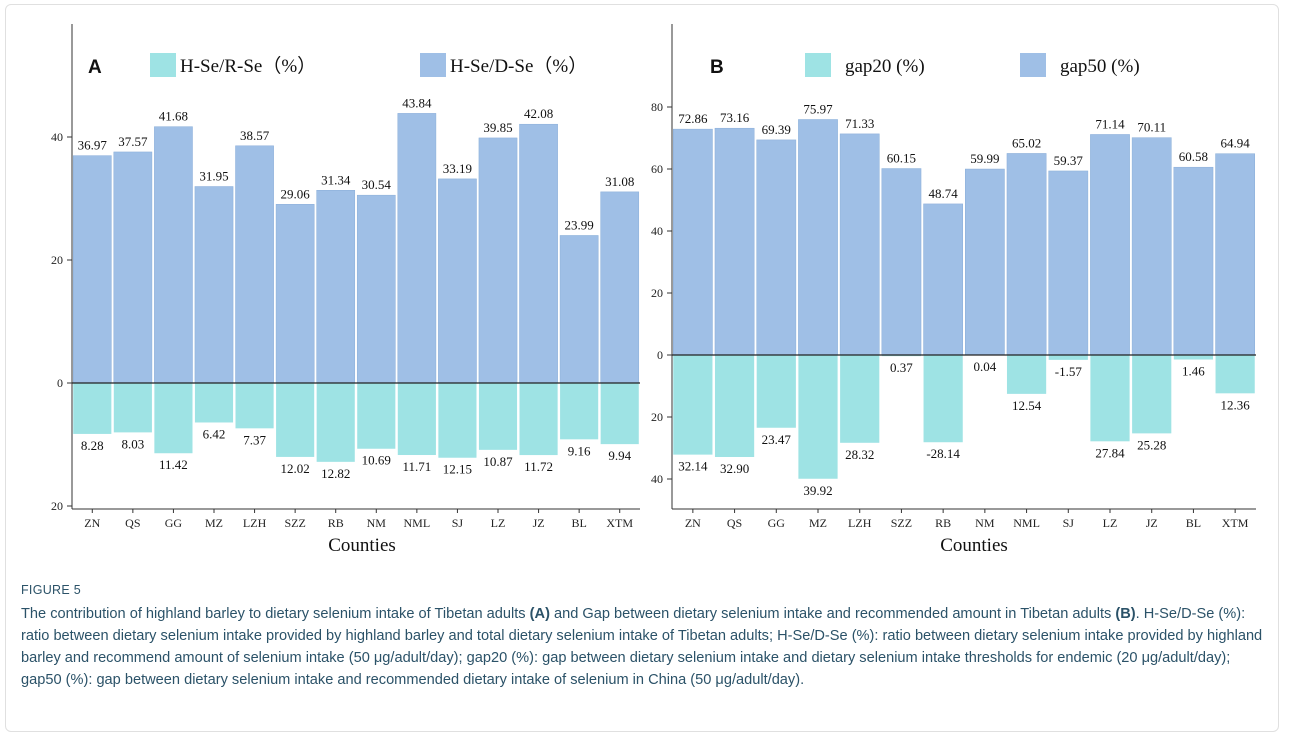  What do you see at coordinates (497, 127) in the screenshot?
I see `data-label-positive: 39.85` at bounding box center [497, 127].